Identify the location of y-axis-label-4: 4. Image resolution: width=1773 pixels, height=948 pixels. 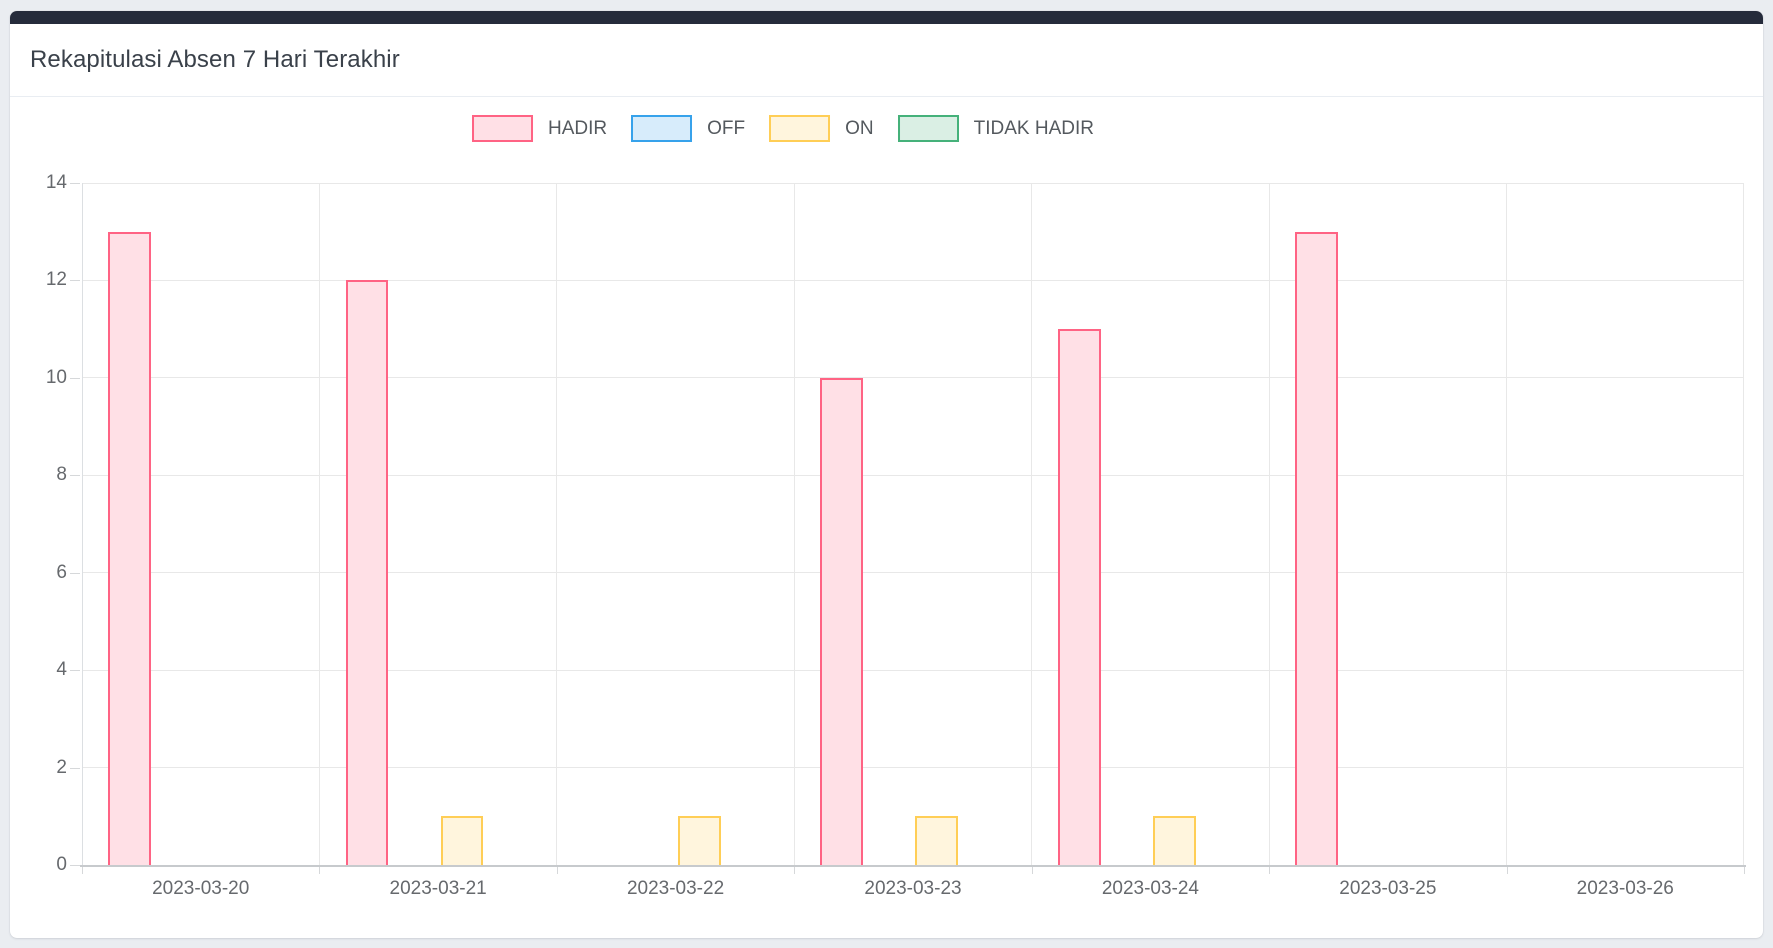
(61, 670).